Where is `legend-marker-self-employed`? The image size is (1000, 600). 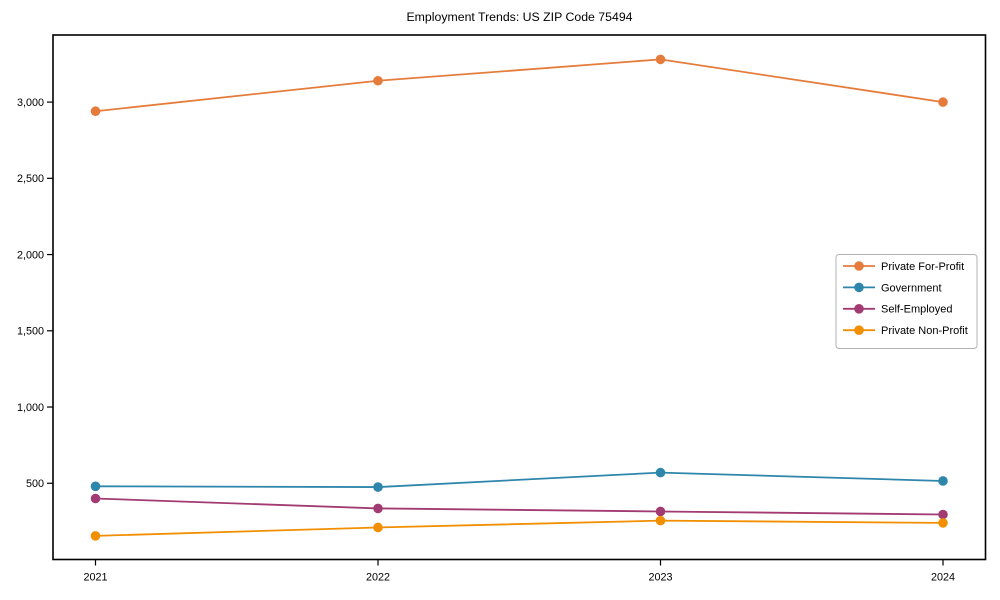 legend-marker-self-employed is located at coordinates (859, 309).